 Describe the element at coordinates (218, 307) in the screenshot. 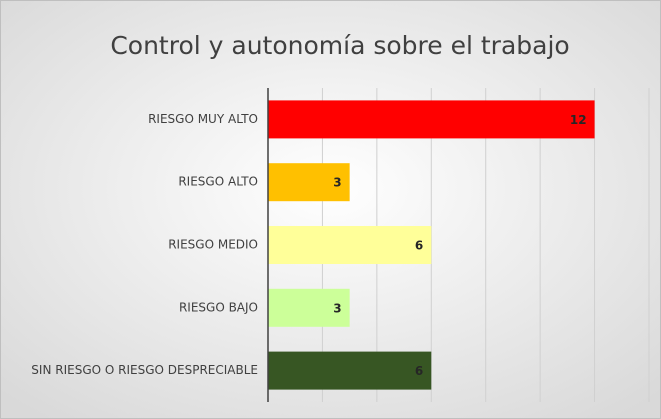

I see `y-tick-label: RIESGO BAJO` at that location.